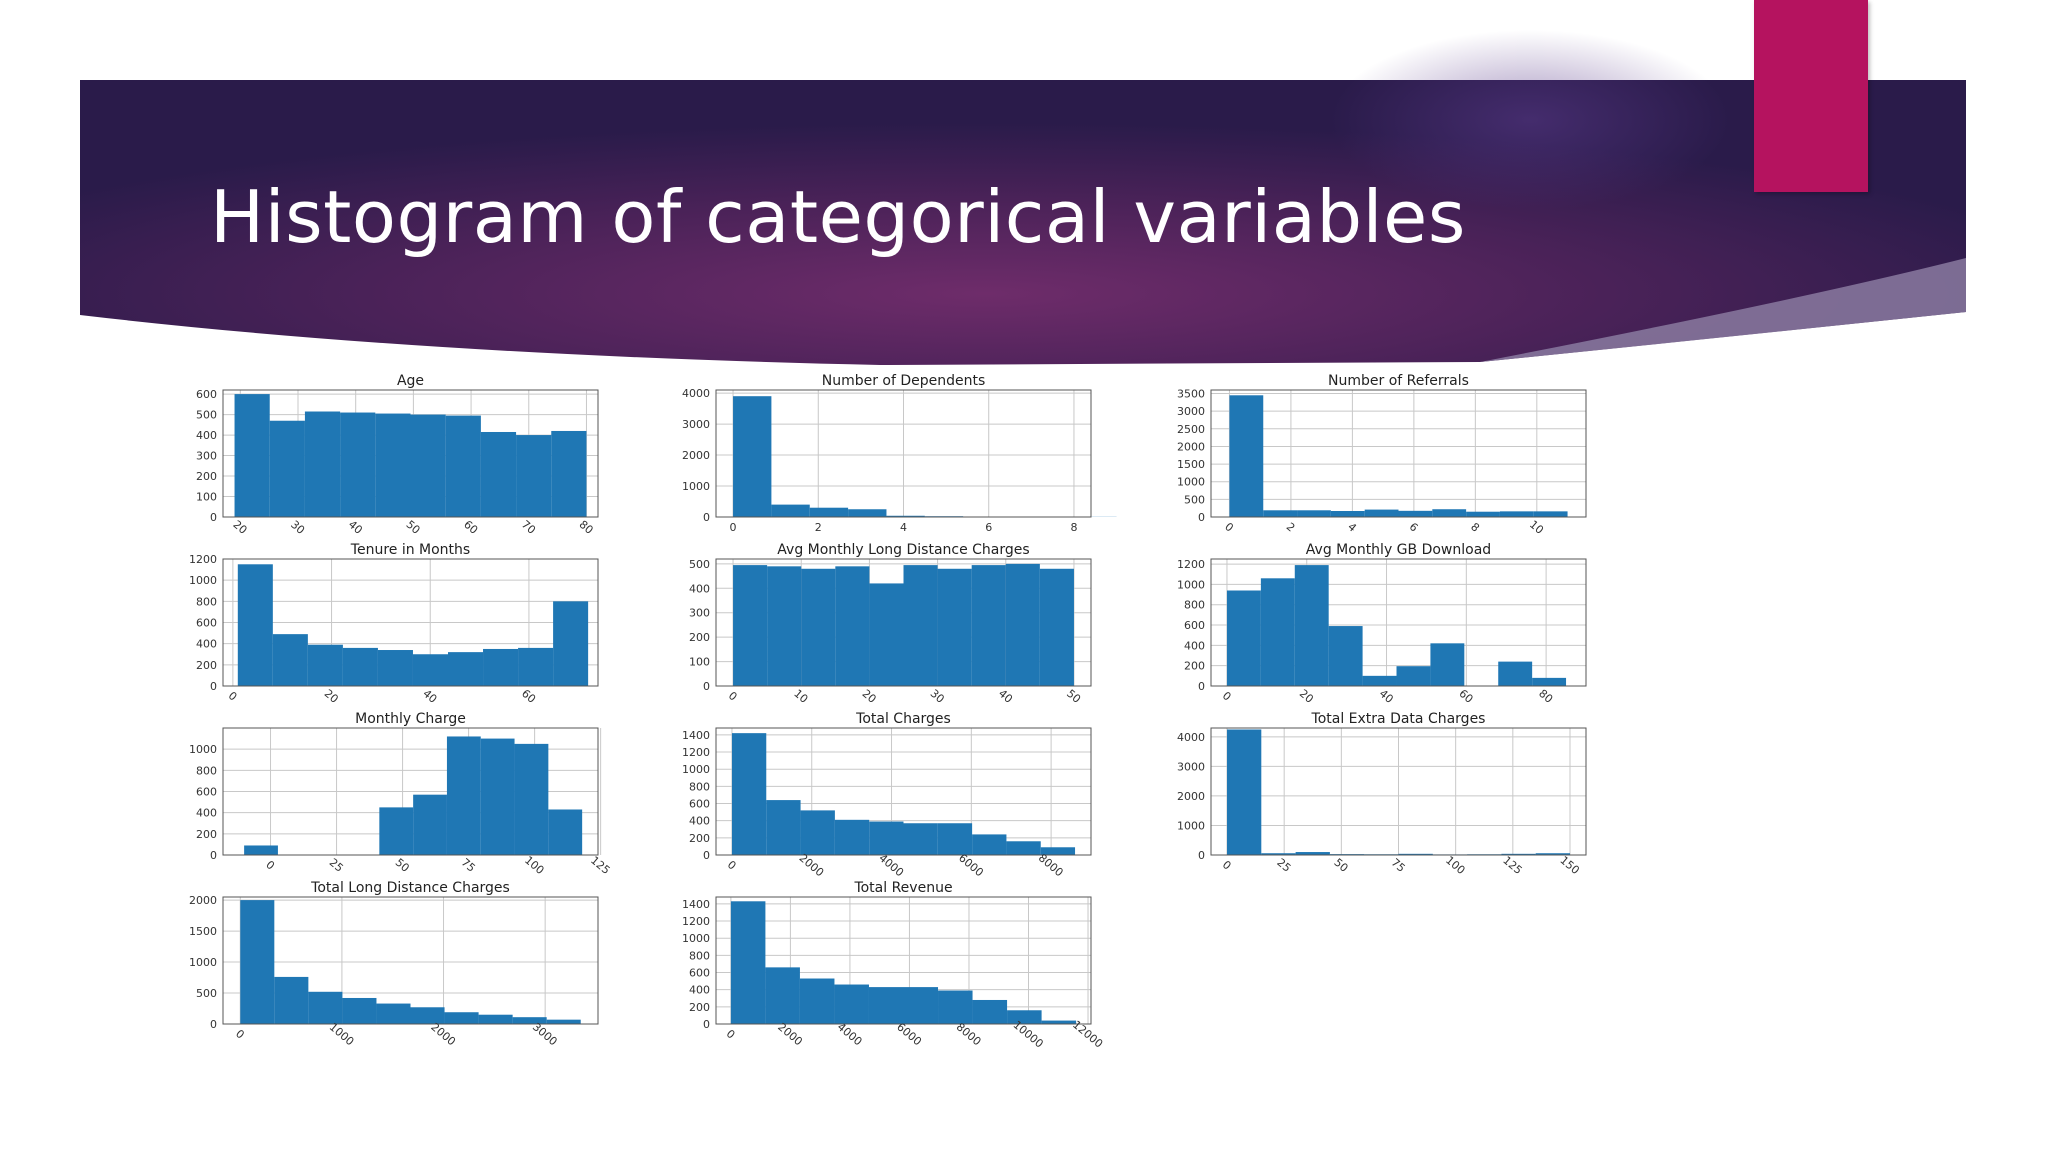 The height and width of the screenshot is (1152, 2048). What do you see at coordinates (818, 527) in the screenshot?
I see `x-tick-1: 2` at bounding box center [818, 527].